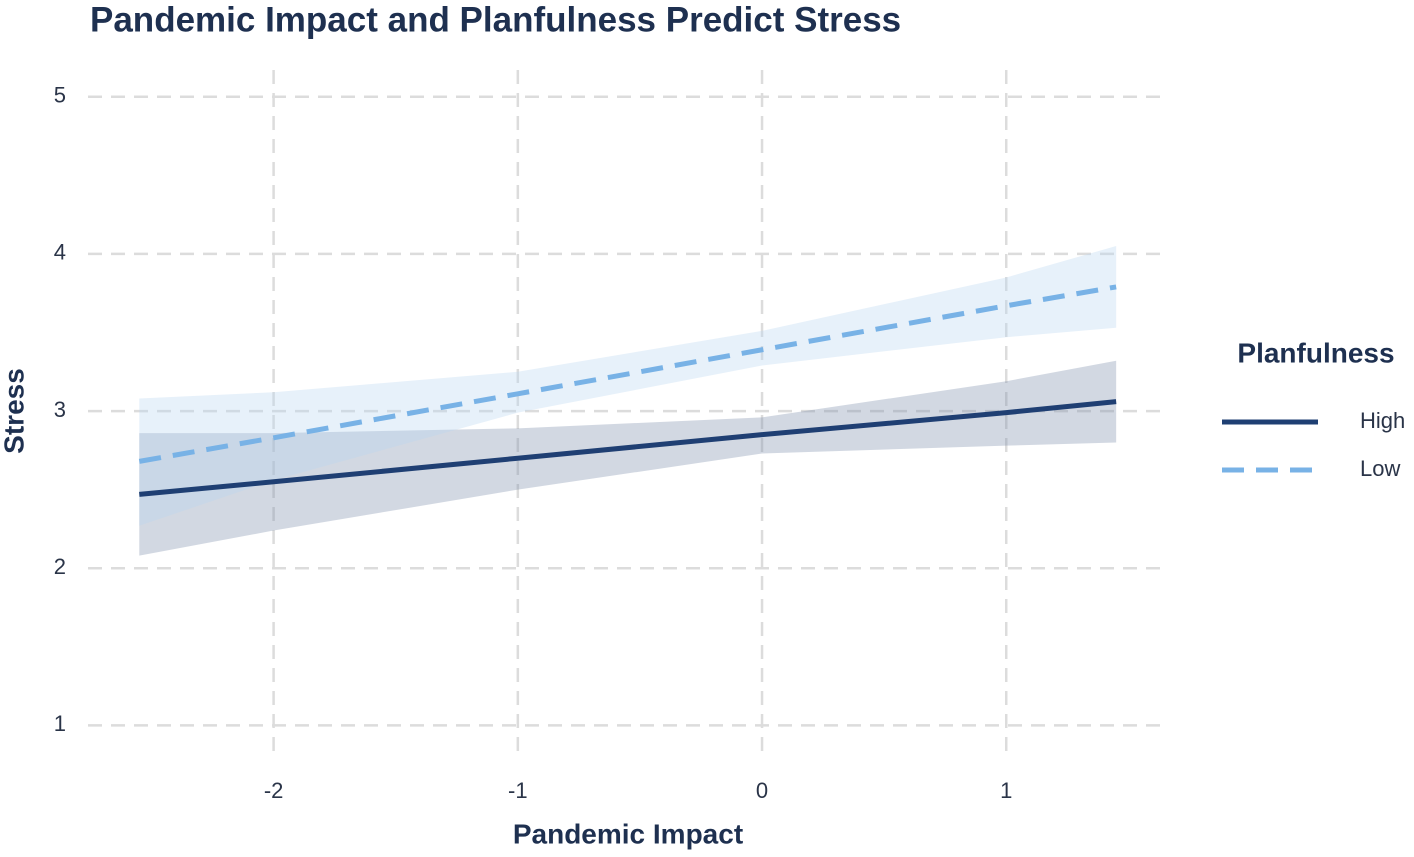  What do you see at coordinates (1006, 790) in the screenshot?
I see `x-tick-label: 1` at bounding box center [1006, 790].